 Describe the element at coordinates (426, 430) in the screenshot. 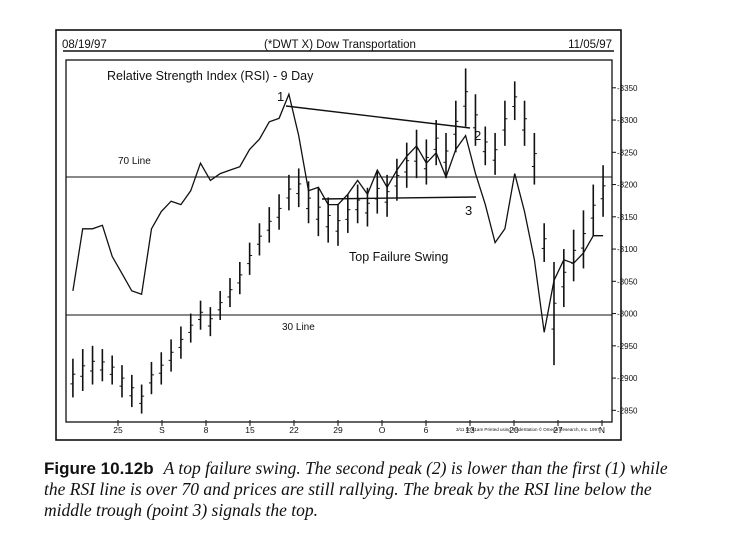

I see `date-tick-label: 6` at that location.